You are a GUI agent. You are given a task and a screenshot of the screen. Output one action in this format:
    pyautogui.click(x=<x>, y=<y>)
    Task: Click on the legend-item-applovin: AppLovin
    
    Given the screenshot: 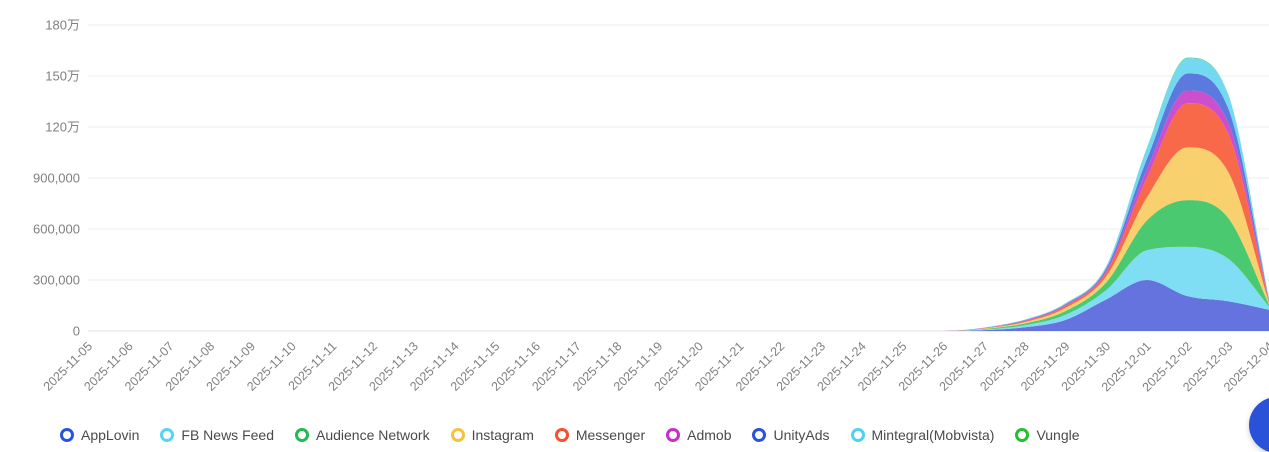 What is the action you would take?
    pyautogui.click(x=99, y=435)
    